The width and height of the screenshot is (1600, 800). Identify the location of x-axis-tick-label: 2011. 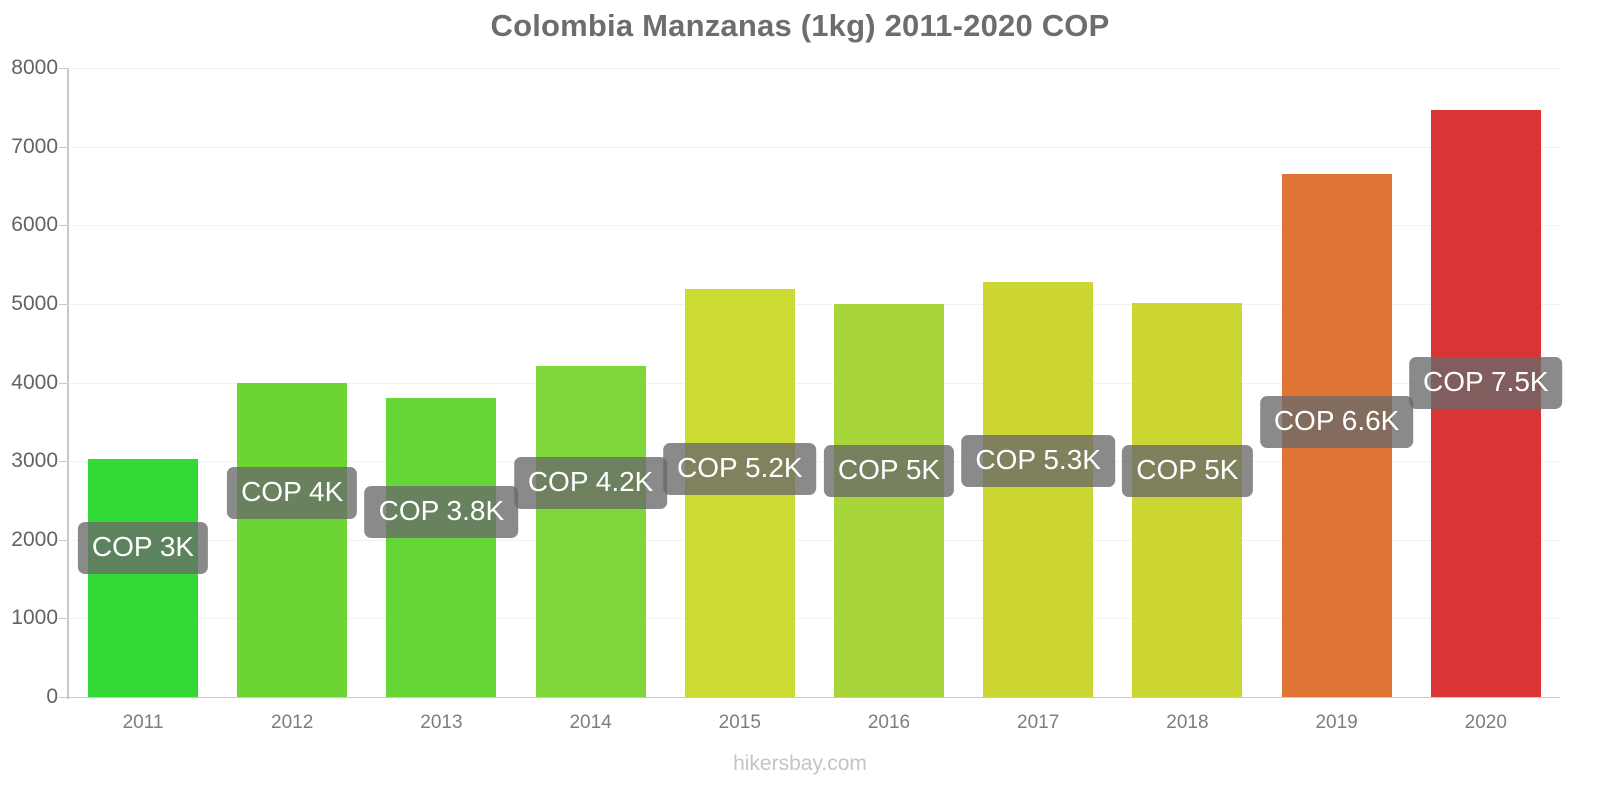
(143, 722).